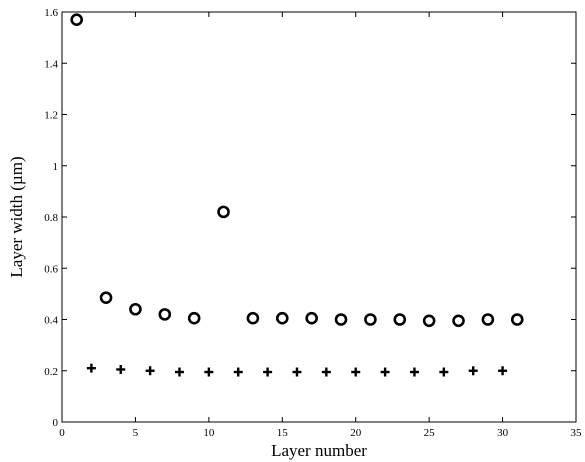 The width and height of the screenshot is (585, 462). What do you see at coordinates (51, 218) in the screenshot?
I see `y-tick-label: 0.8` at bounding box center [51, 218].